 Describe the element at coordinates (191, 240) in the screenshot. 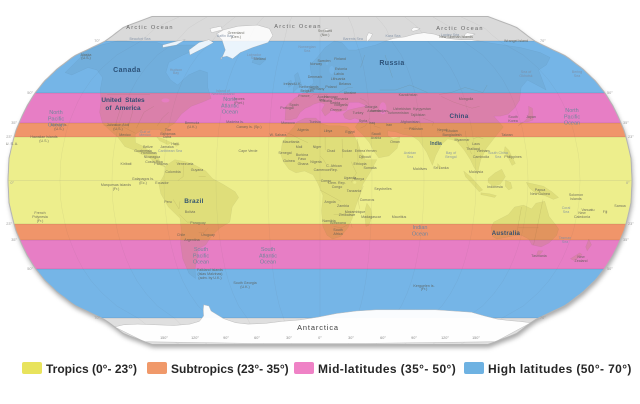

I see `svg-text: Argentina` at that location.